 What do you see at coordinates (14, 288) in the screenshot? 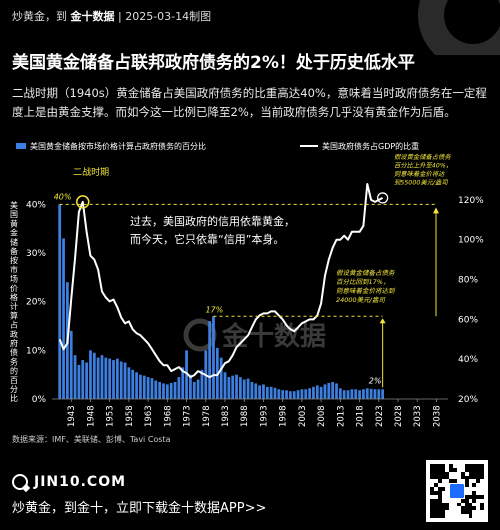
I see `y-left-axis-label-char: 价` at bounding box center [14, 288].